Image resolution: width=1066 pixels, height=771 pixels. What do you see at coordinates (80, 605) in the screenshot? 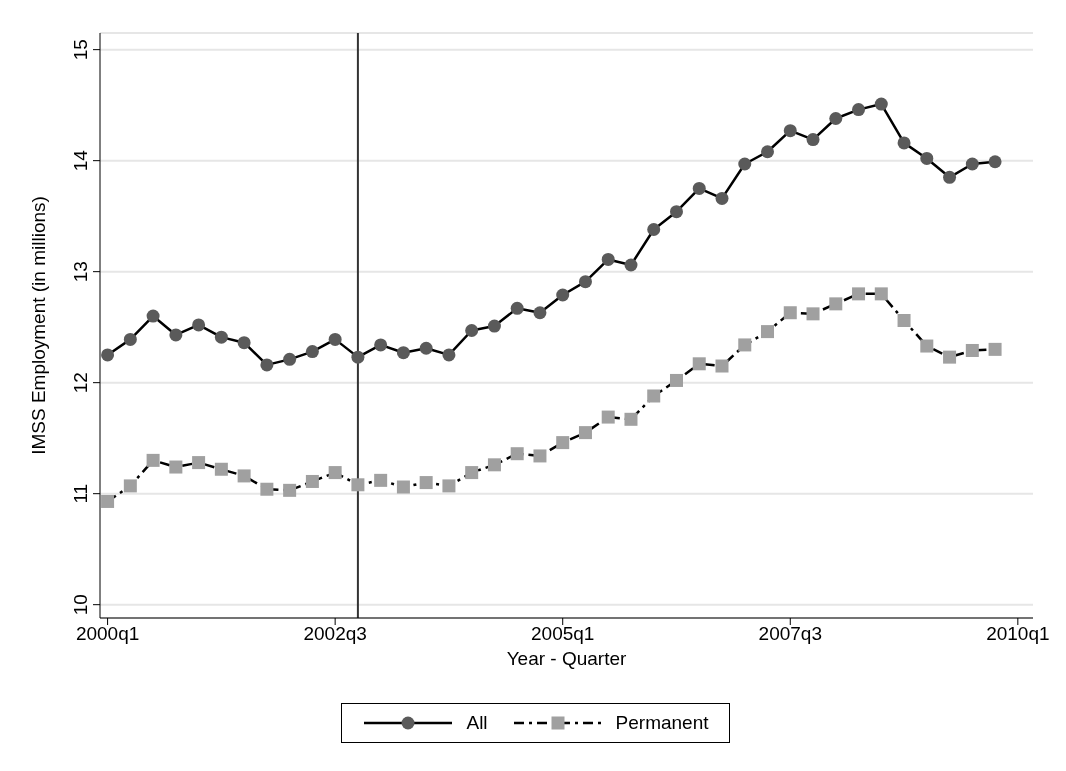
I see `y-tick-label: 10` at bounding box center [80, 605].